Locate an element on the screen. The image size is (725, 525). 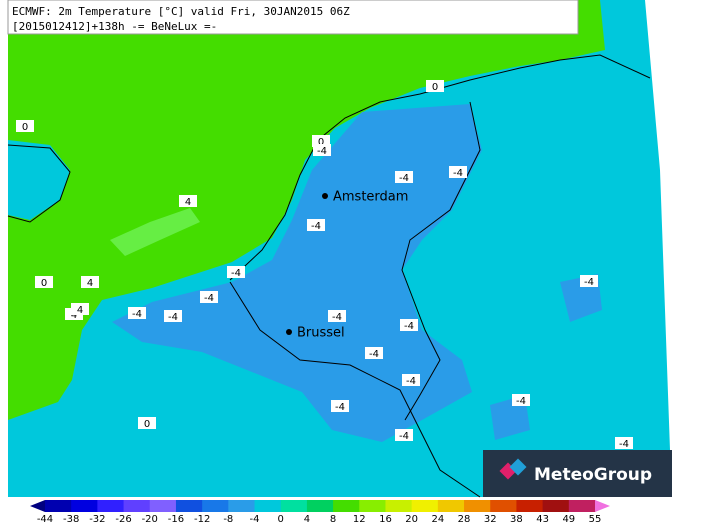
colorbar-tick-label: -16 is located at coordinates (176, 519).